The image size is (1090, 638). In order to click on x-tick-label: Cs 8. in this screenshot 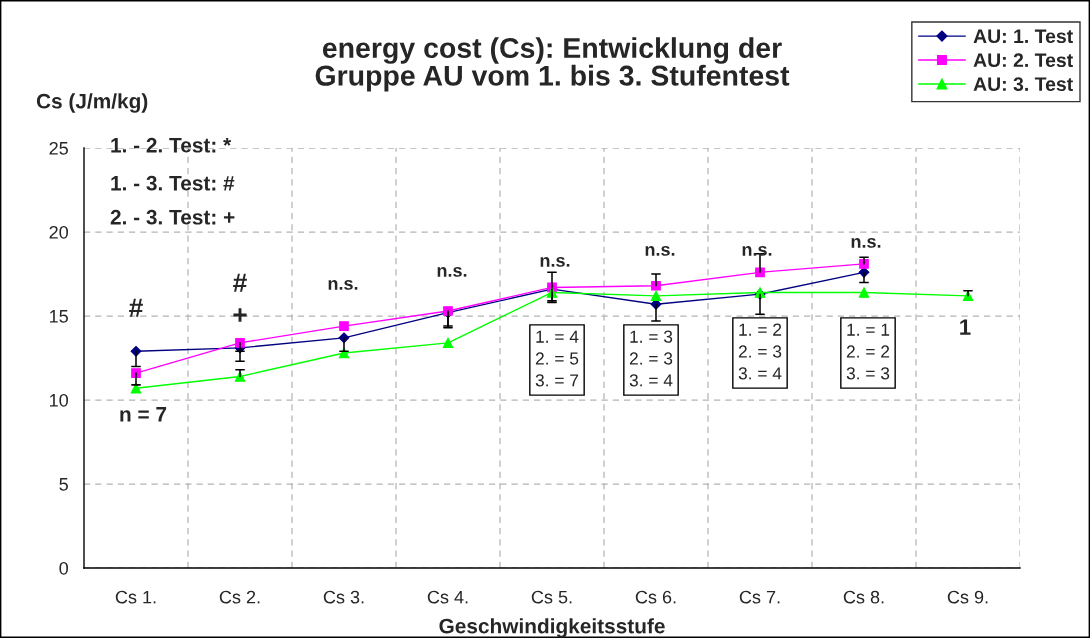, I will do `click(863, 597)`.